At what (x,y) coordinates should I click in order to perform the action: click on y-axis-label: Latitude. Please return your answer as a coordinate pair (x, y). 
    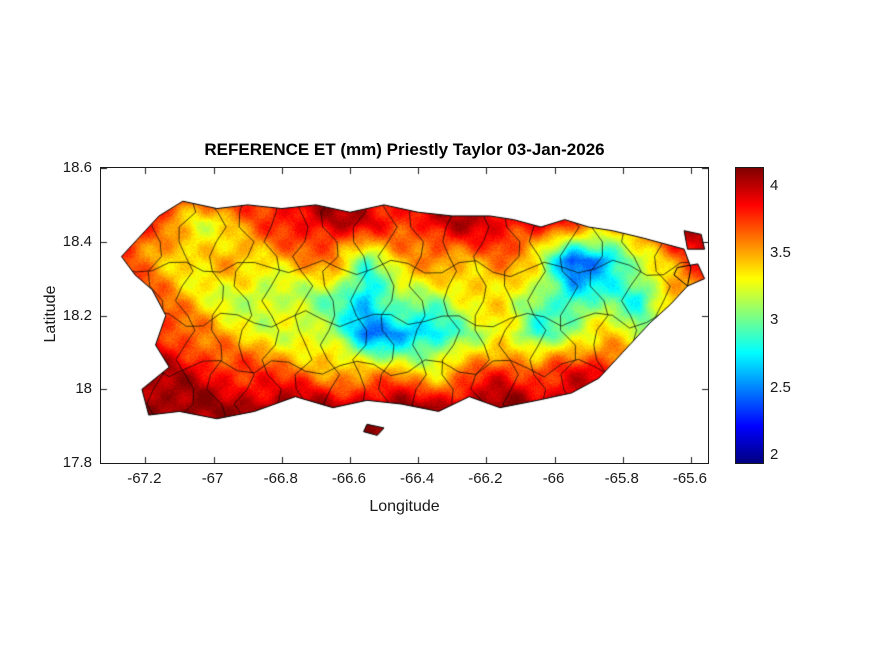
    Looking at the image, I should click on (50, 314).